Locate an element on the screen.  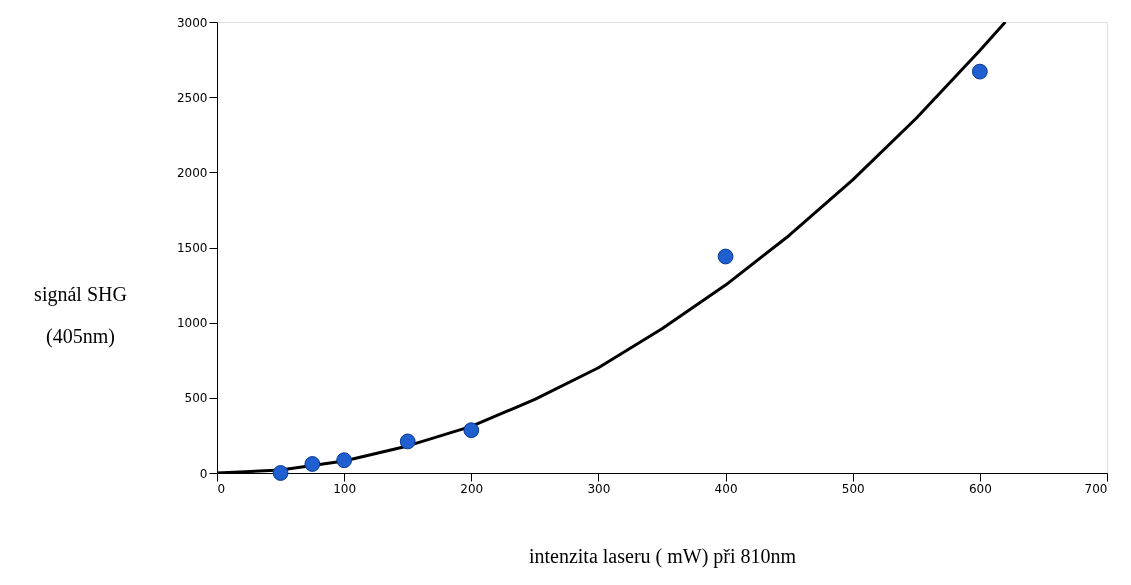
x-tick-label: 700 is located at coordinates (1096, 488).